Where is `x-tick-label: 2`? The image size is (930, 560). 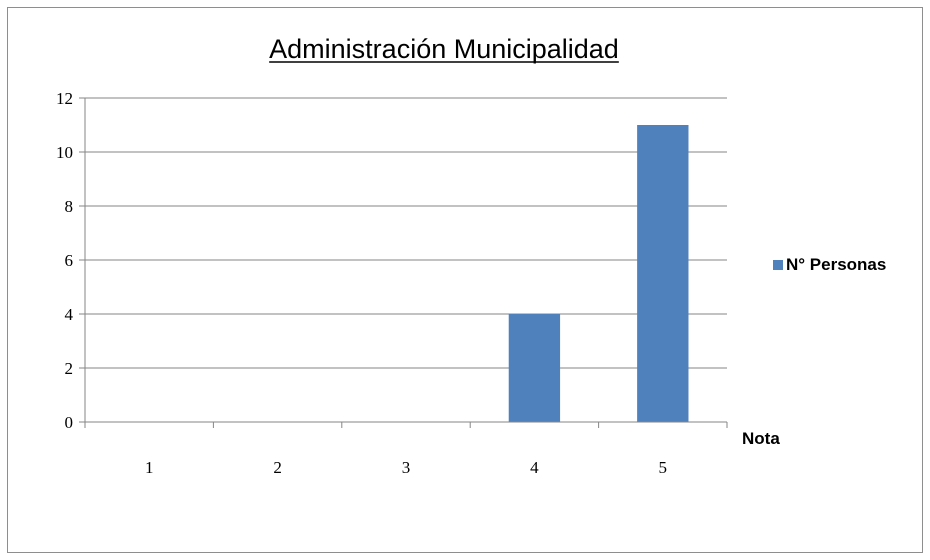
x-tick-label: 2 is located at coordinates (277, 467).